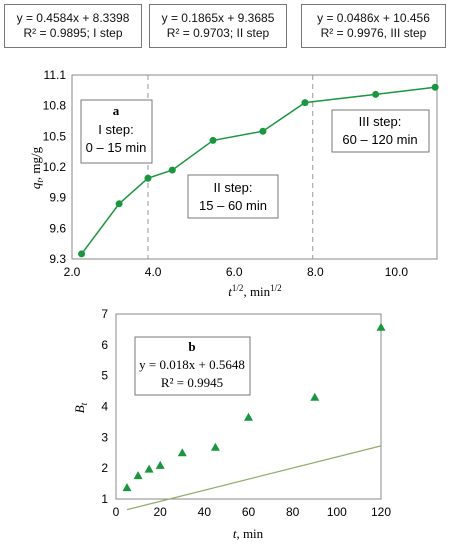  I want to click on chart-a-step-2-line2: 15 – 60 min, so click(233, 205).